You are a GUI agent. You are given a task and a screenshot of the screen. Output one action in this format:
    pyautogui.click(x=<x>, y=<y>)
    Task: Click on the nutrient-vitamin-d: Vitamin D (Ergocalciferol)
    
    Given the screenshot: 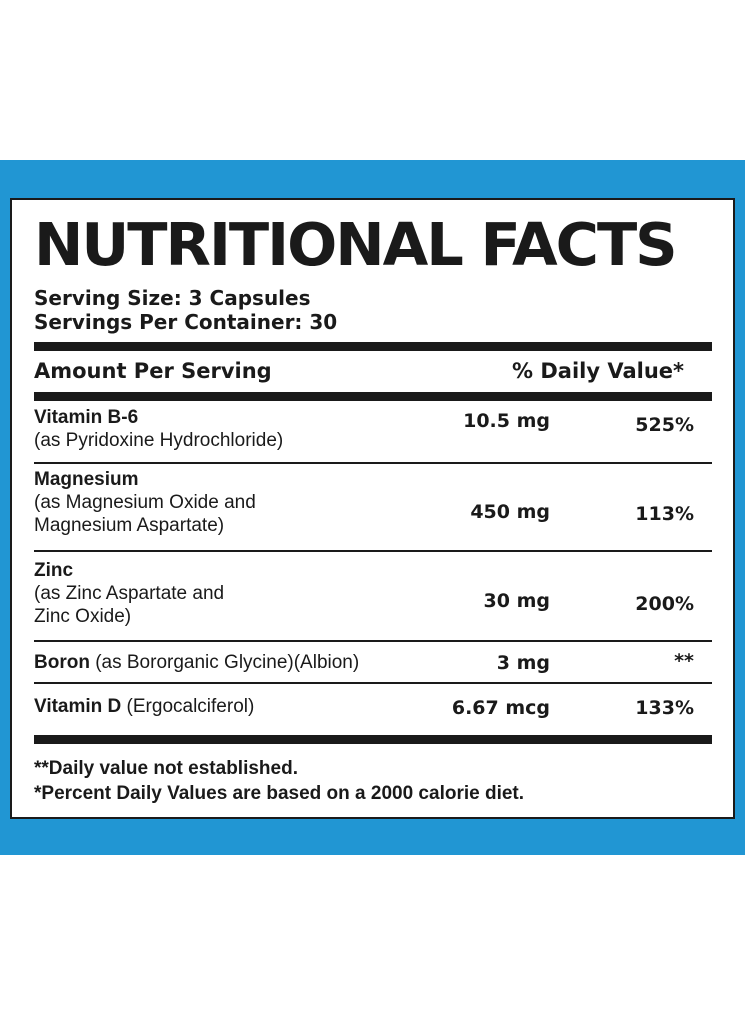 What is the action you would take?
    pyautogui.click(x=144, y=706)
    